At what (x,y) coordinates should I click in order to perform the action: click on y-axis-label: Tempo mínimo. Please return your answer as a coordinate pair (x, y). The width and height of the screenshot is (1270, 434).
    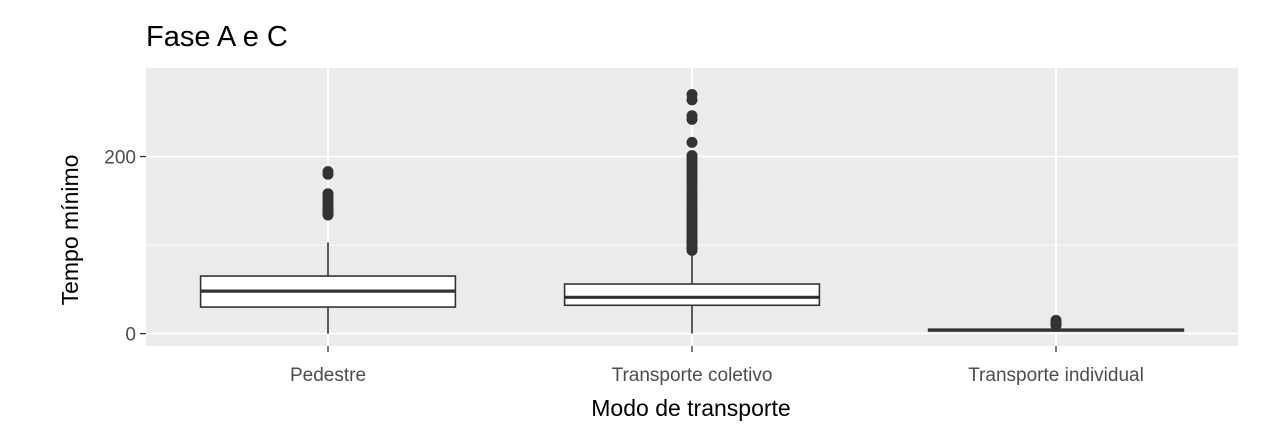
    Looking at the image, I should click on (70, 230).